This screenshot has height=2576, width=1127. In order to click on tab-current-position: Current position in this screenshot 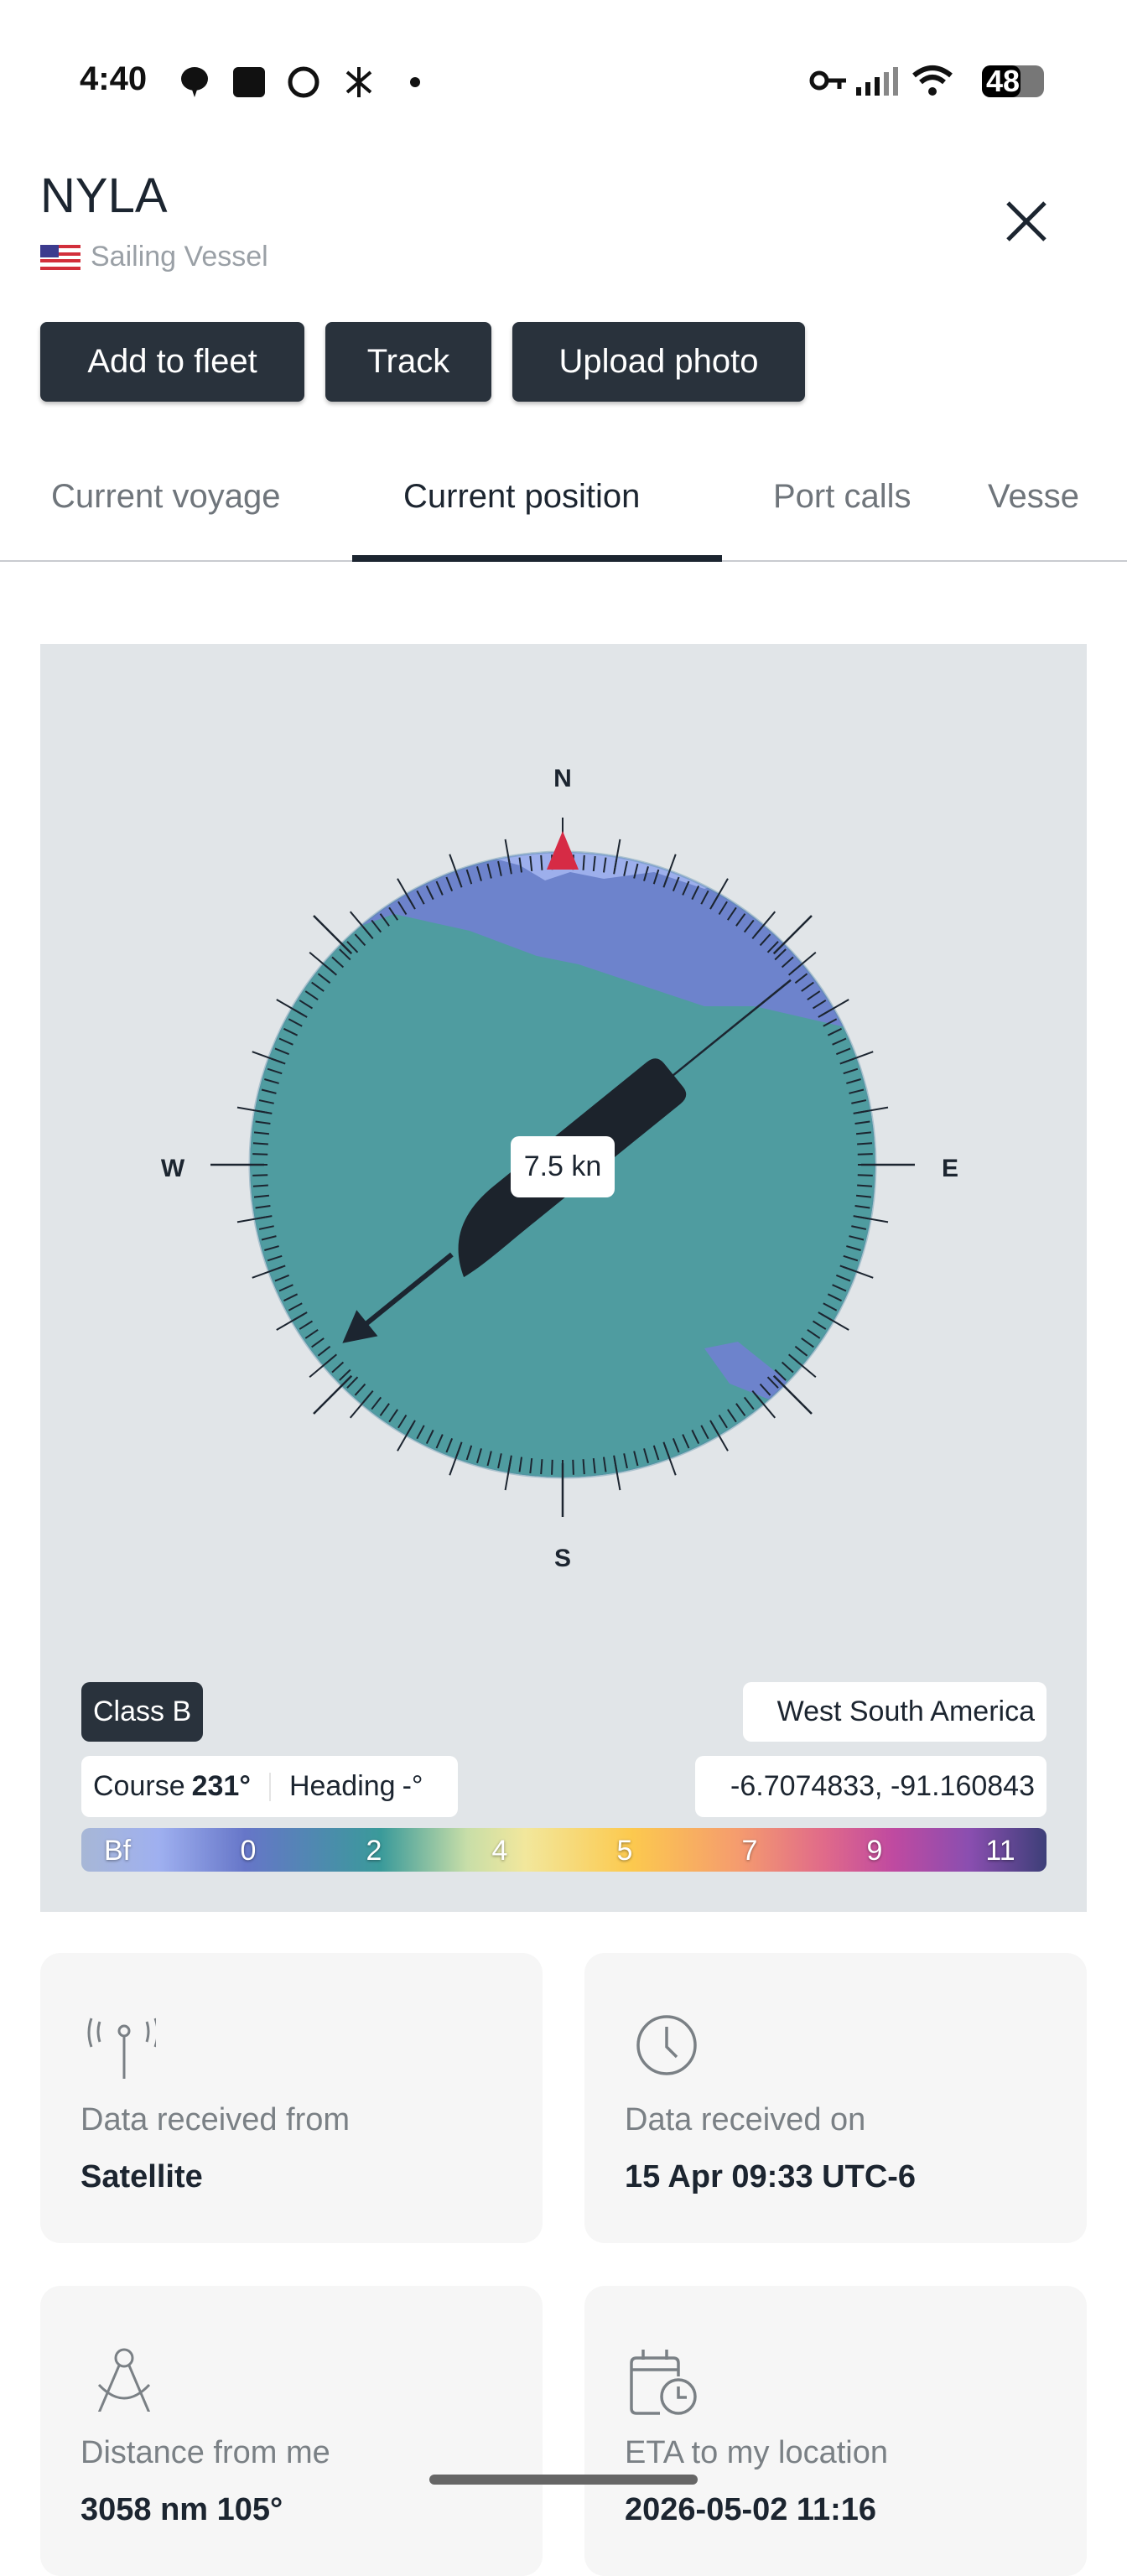, I will do `click(522, 496)`.